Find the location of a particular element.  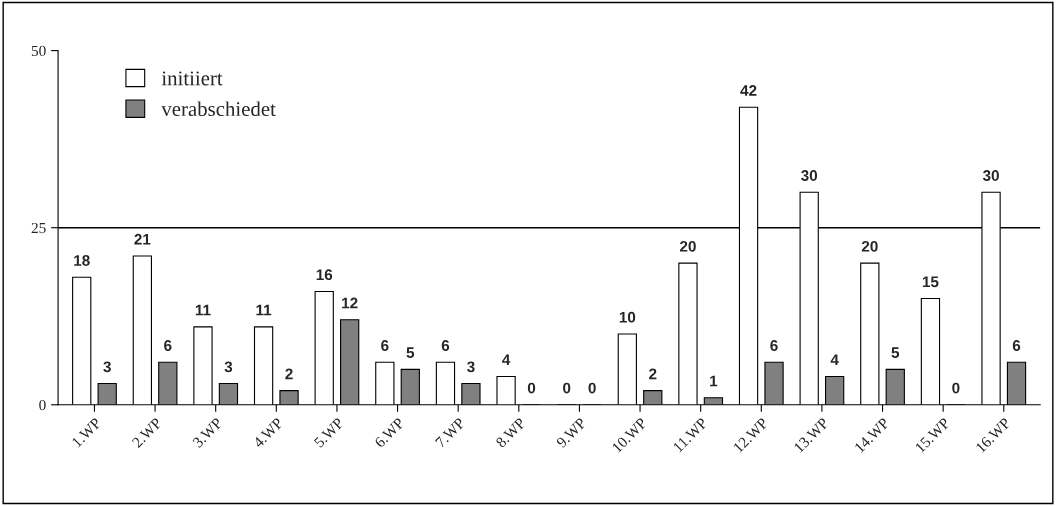

y-tick-label: 50 is located at coordinates (38, 51).